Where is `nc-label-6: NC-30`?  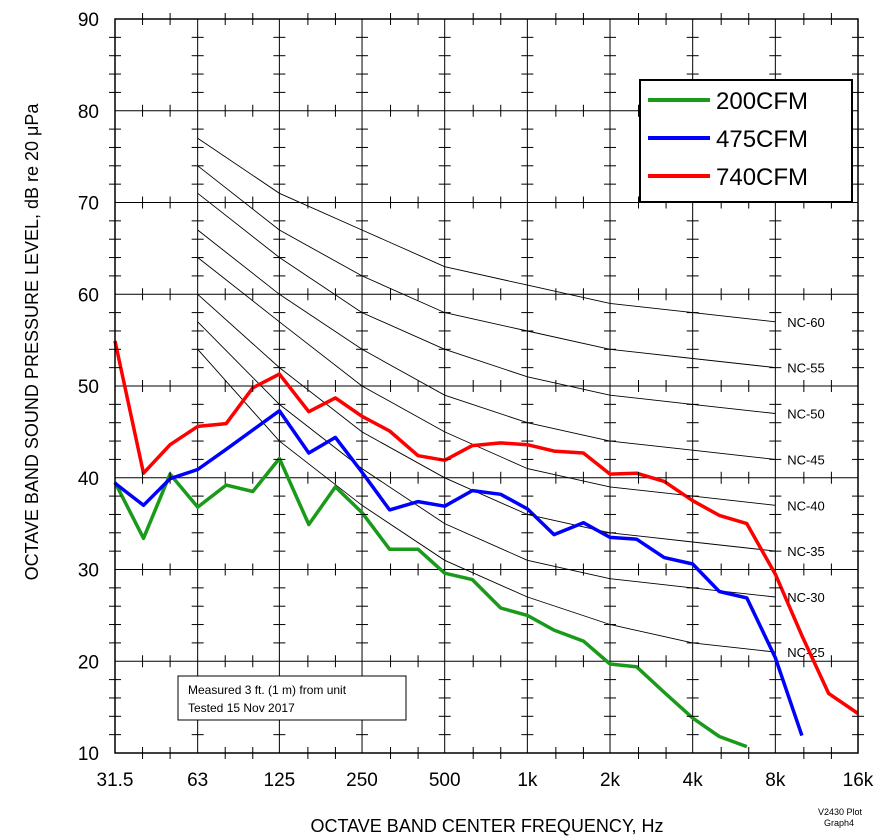
nc-label-6: NC-30 is located at coordinates (806, 597).